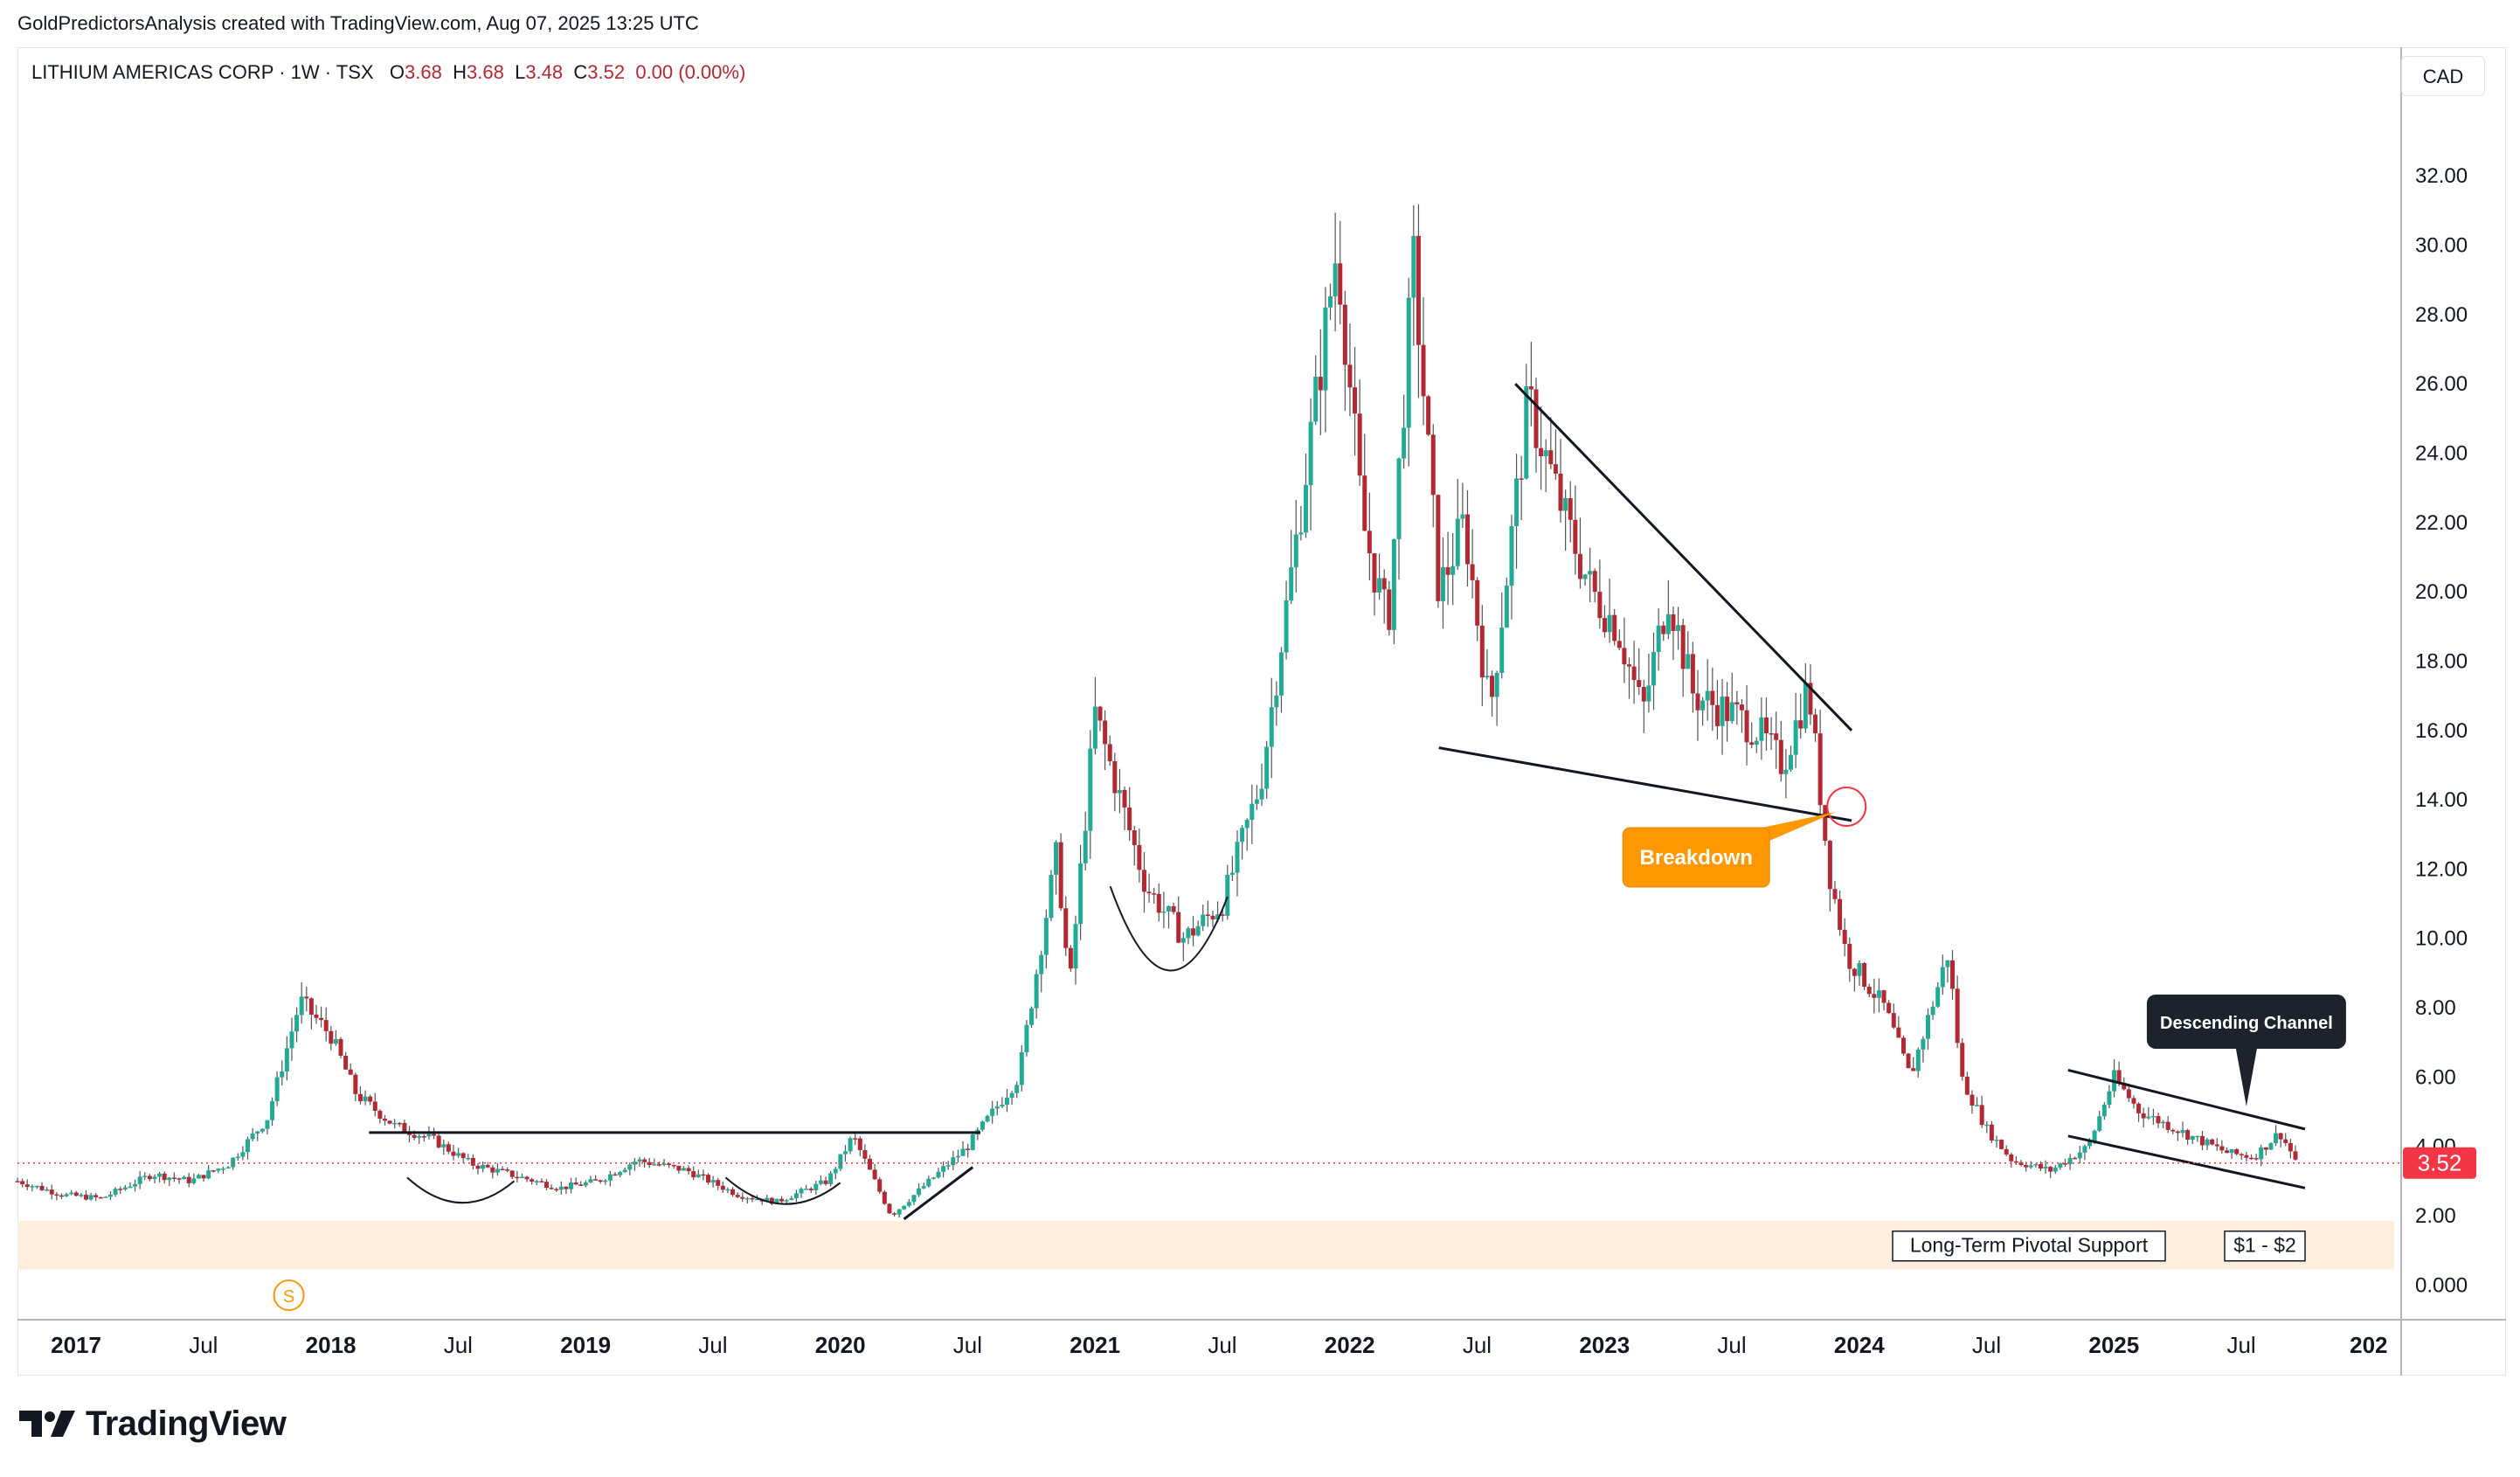 This screenshot has width=2520, height=1477. I want to click on close-label: C, so click(580, 72).